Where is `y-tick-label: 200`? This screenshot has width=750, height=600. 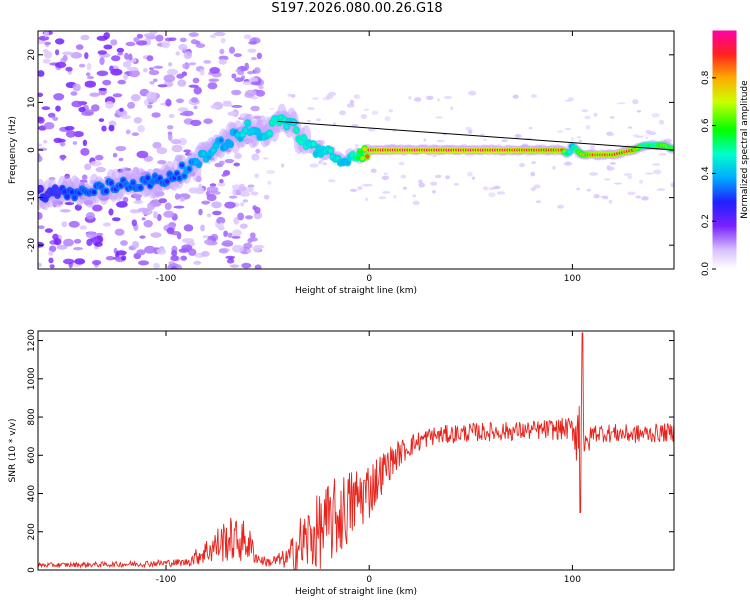
y-tick-label: 200 is located at coordinates (32, 531).